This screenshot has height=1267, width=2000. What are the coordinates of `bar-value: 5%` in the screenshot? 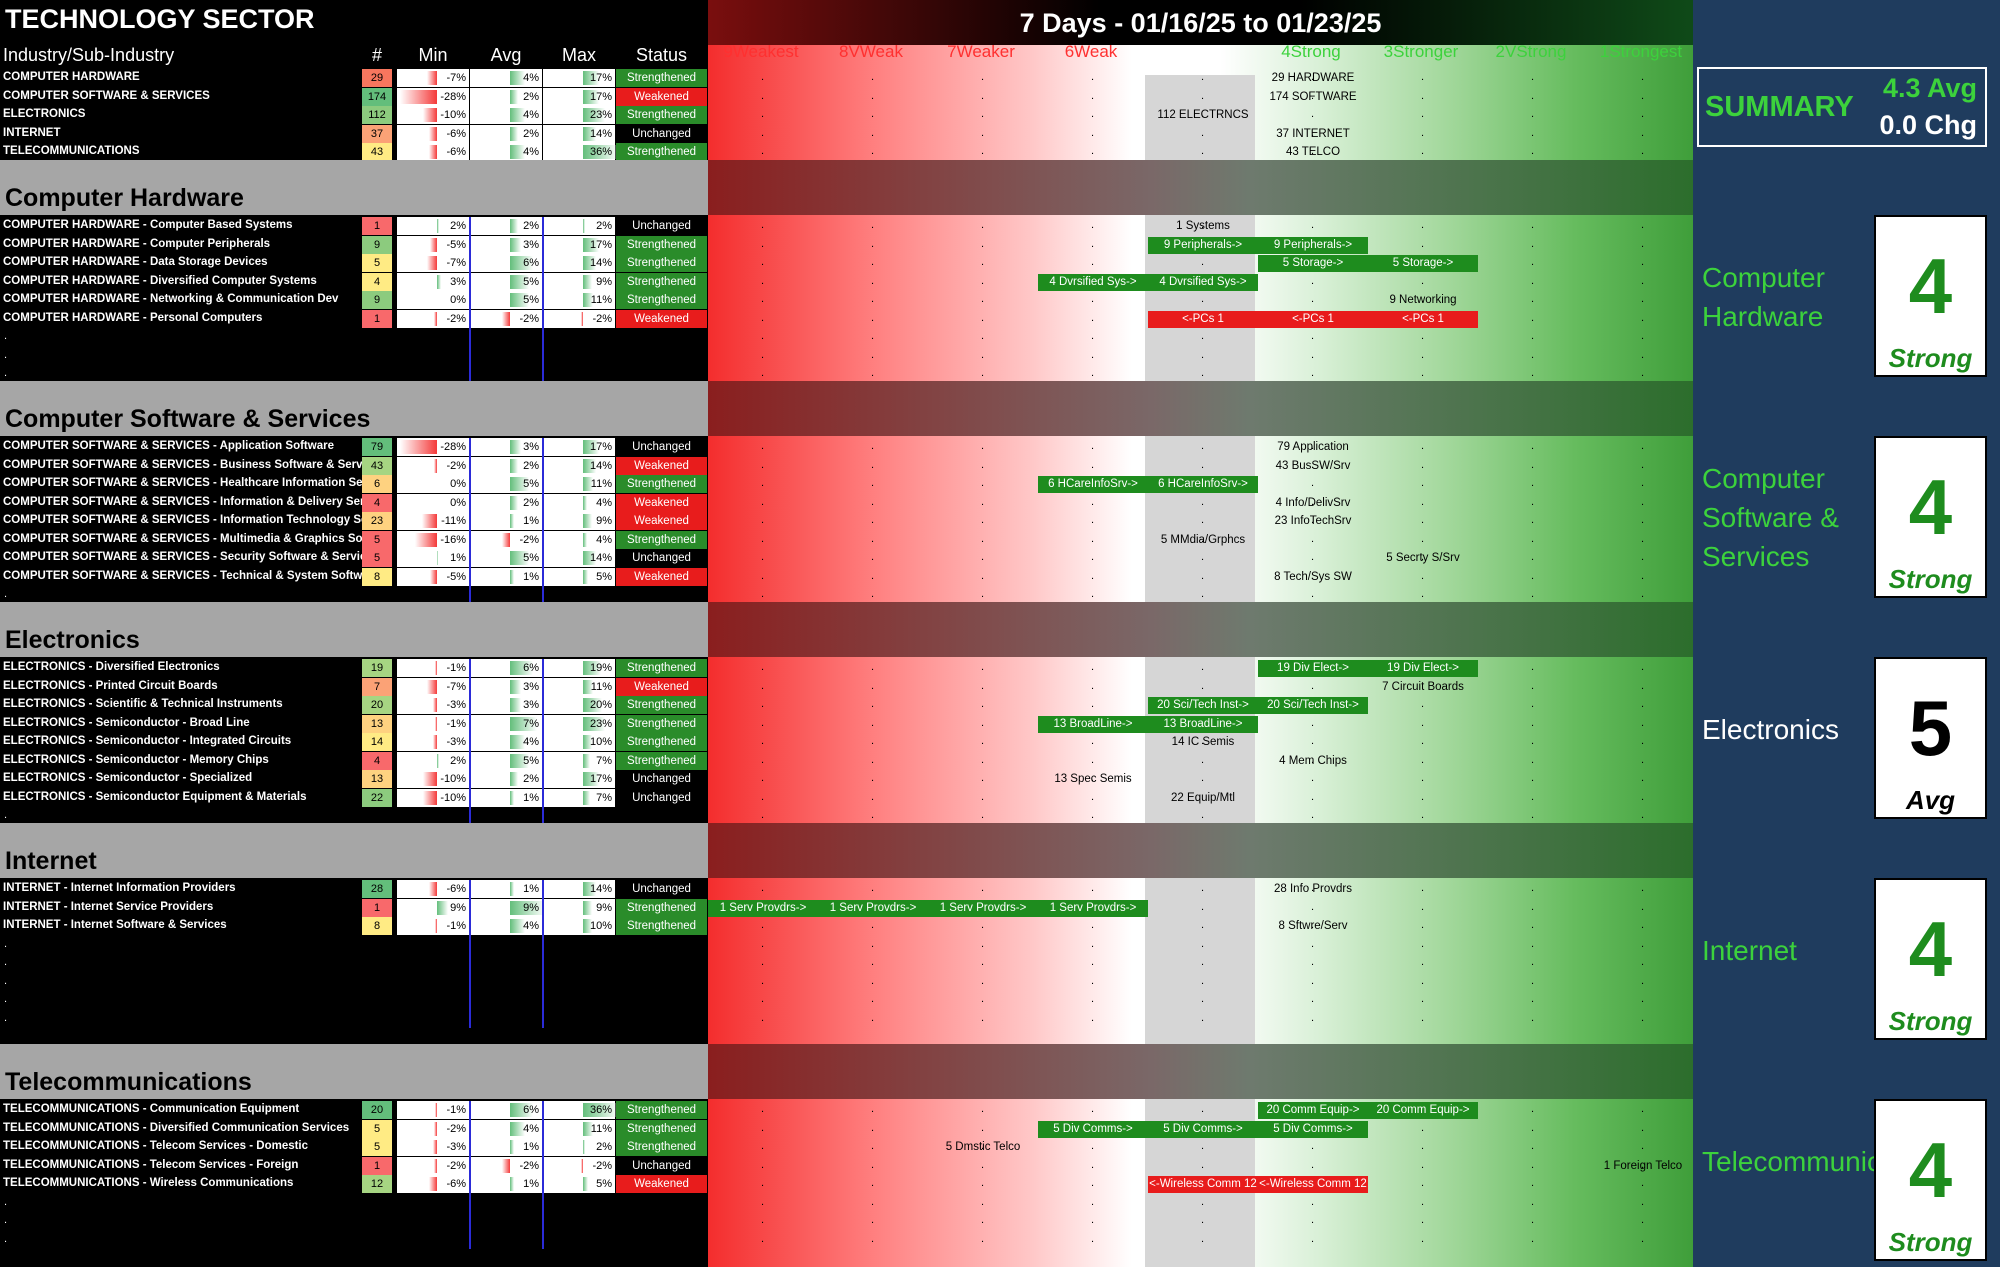 It's located at (604, 576).